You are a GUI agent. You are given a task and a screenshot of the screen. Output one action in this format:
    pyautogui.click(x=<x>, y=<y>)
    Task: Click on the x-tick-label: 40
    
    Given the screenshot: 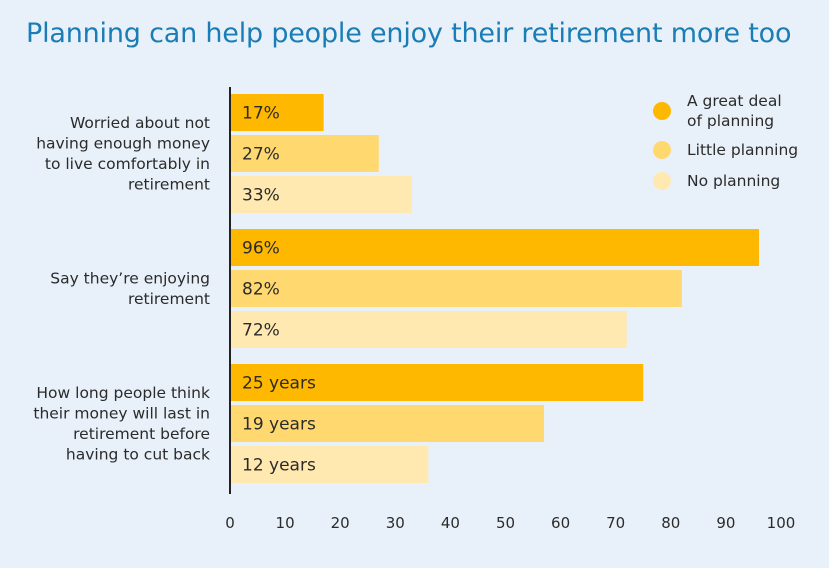 What is the action you would take?
    pyautogui.click(x=450, y=523)
    